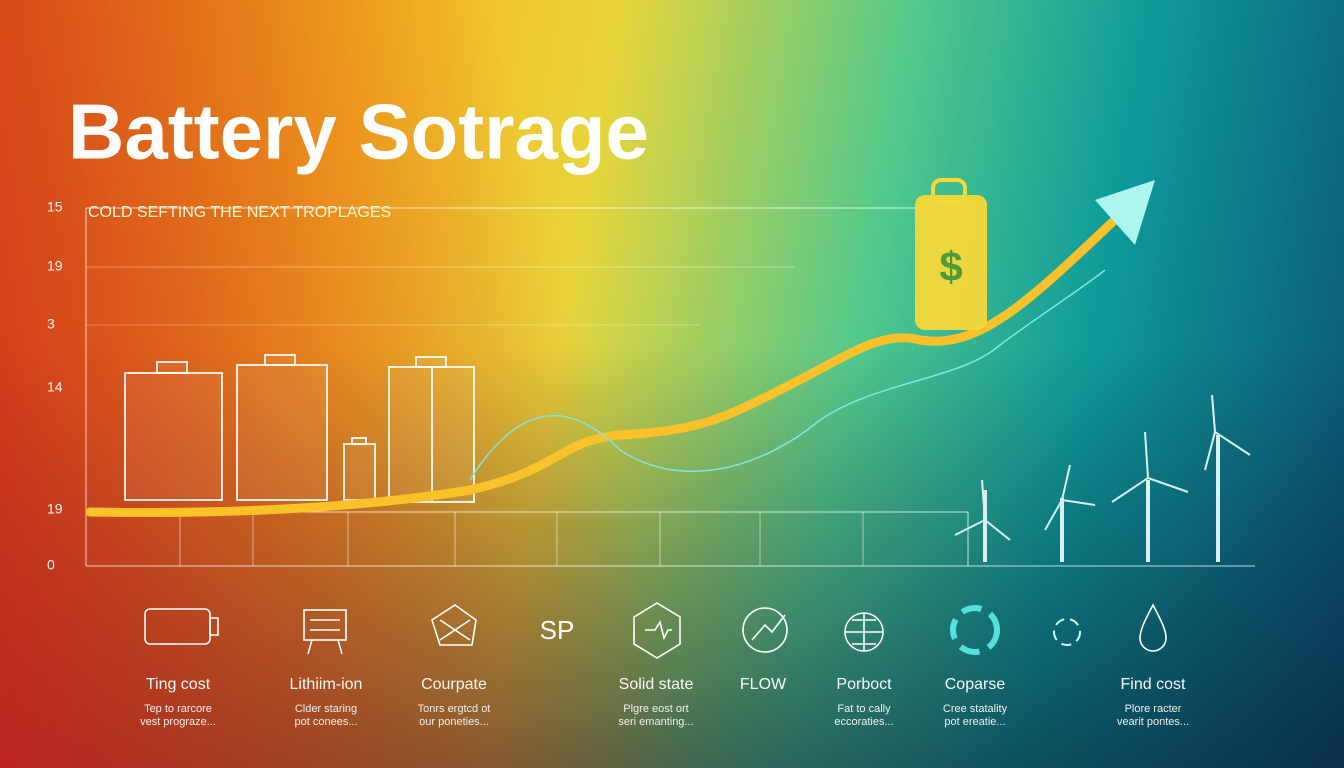 The width and height of the screenshot is (1344, 768). I want to click on item-label: Solid state, so click(656, 684).